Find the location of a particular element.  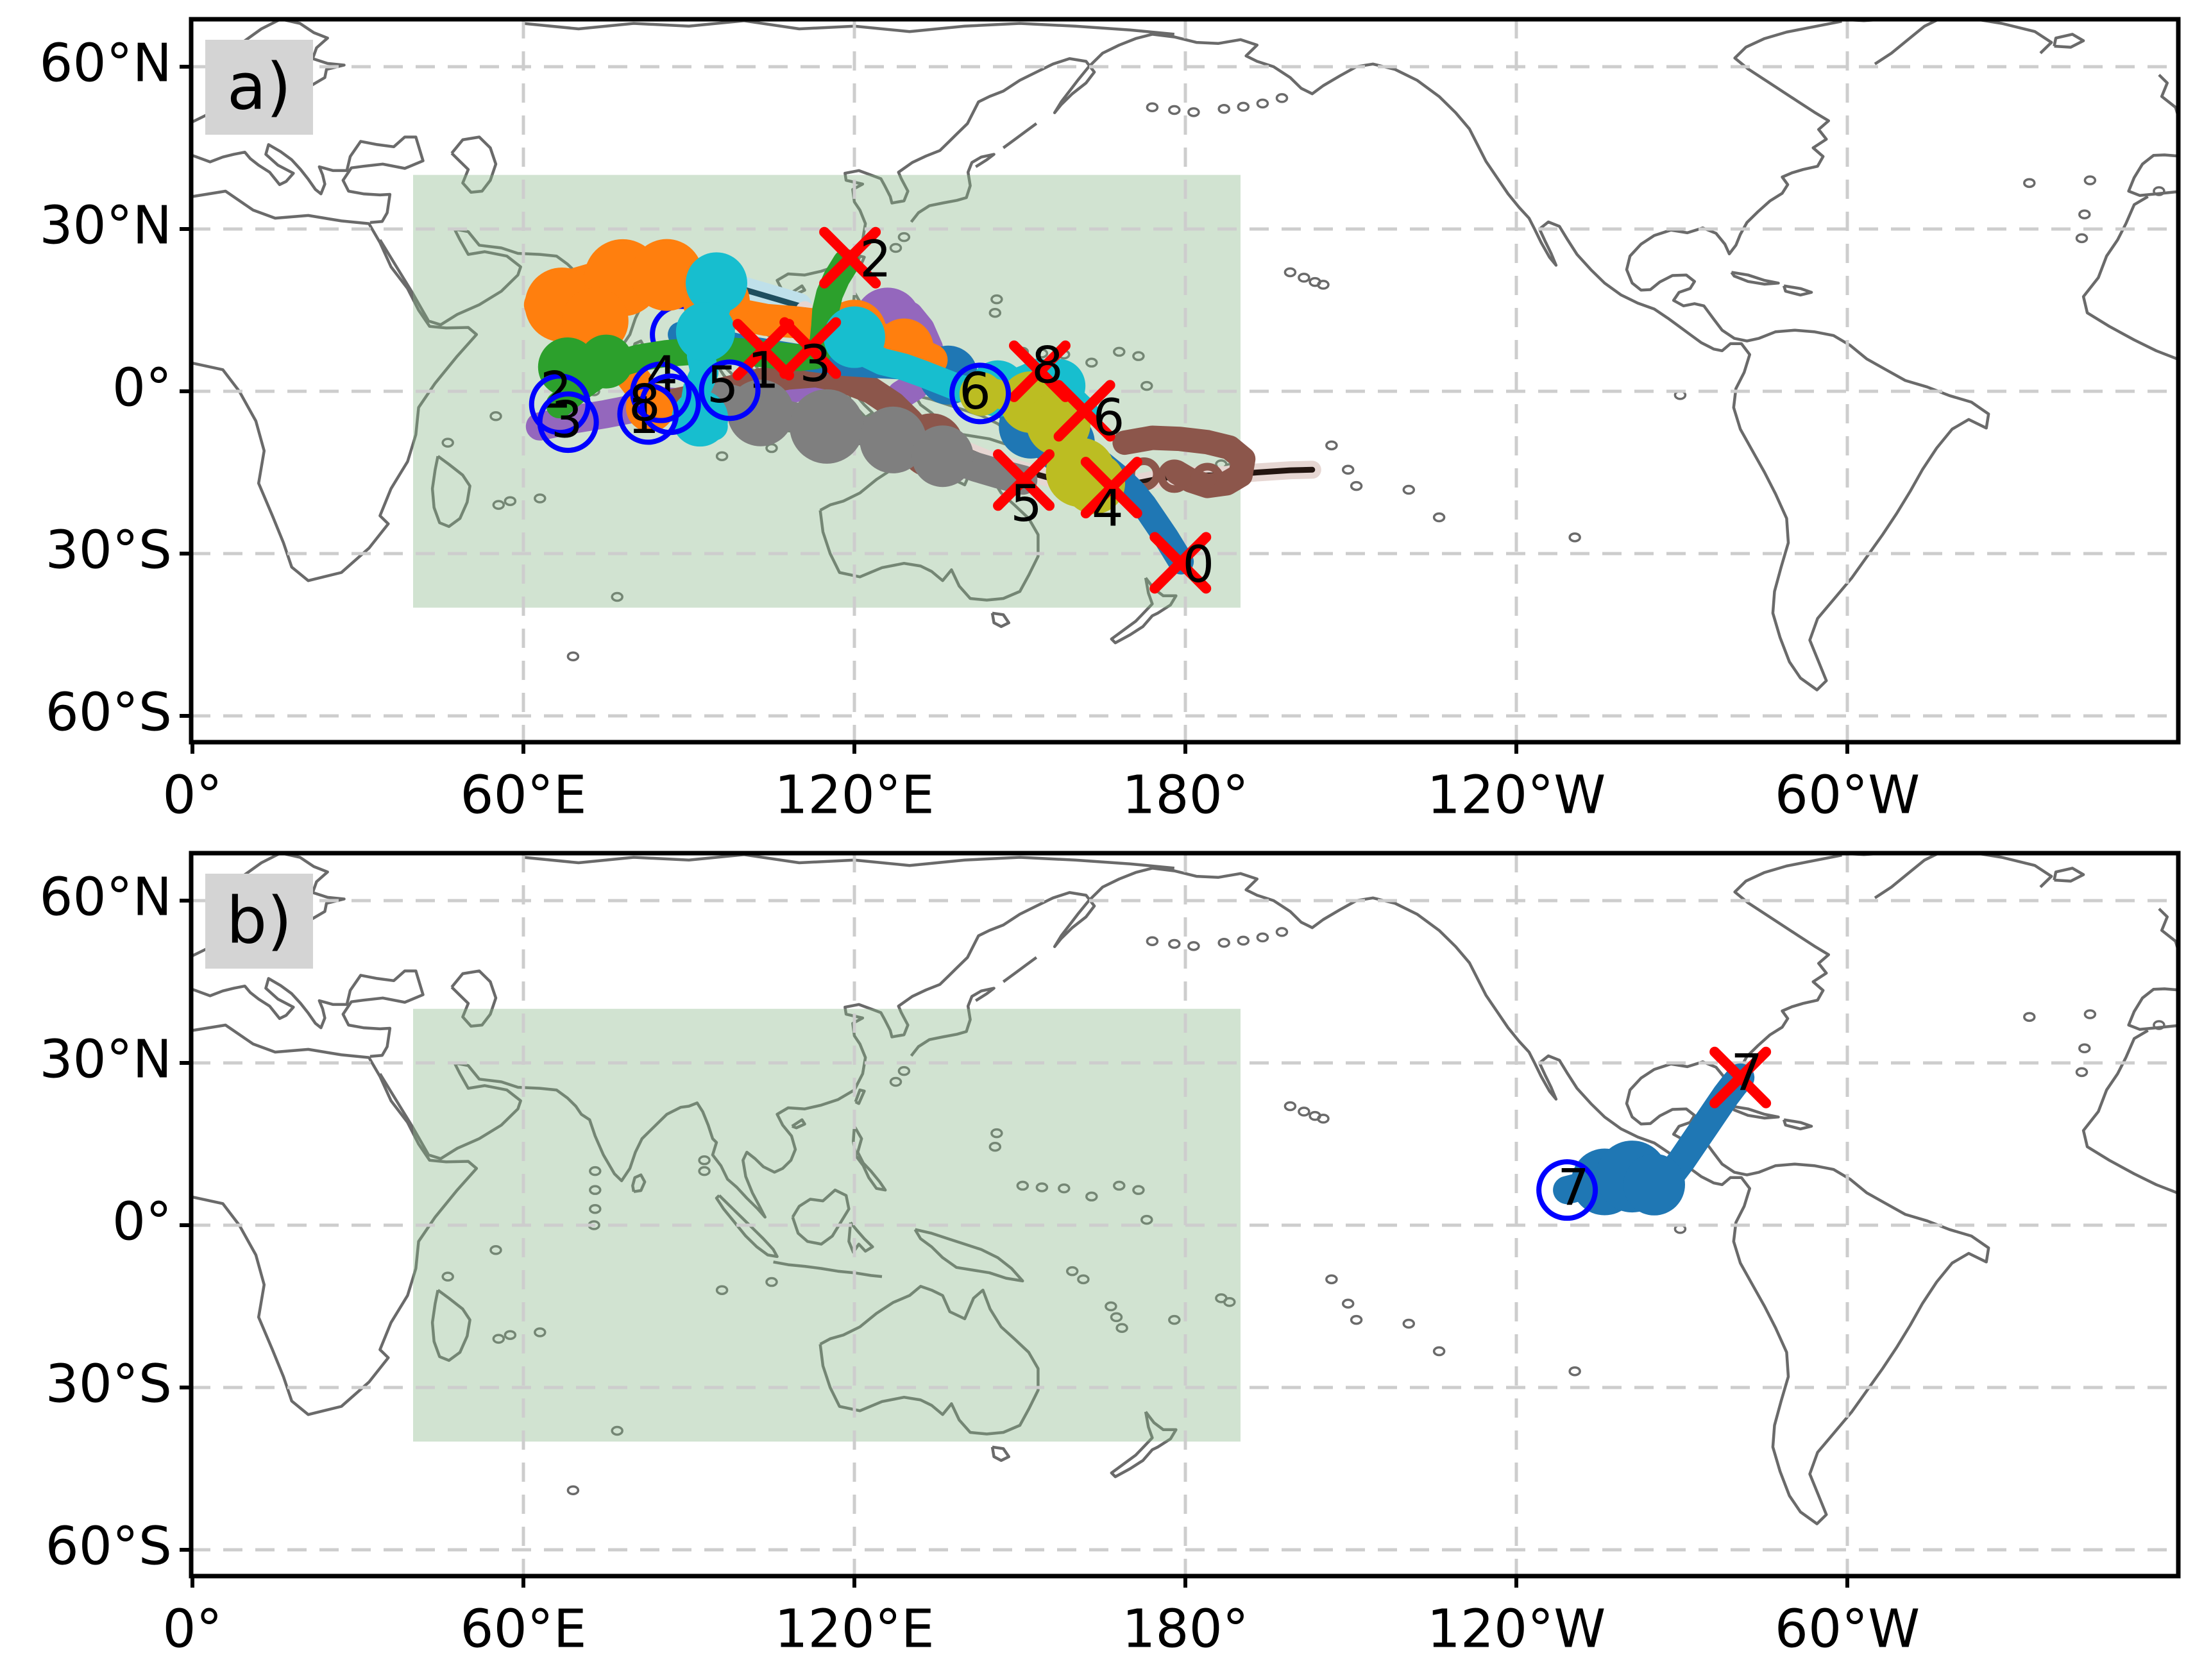

panel-label-b: b) is located at coordinates (259, 921).